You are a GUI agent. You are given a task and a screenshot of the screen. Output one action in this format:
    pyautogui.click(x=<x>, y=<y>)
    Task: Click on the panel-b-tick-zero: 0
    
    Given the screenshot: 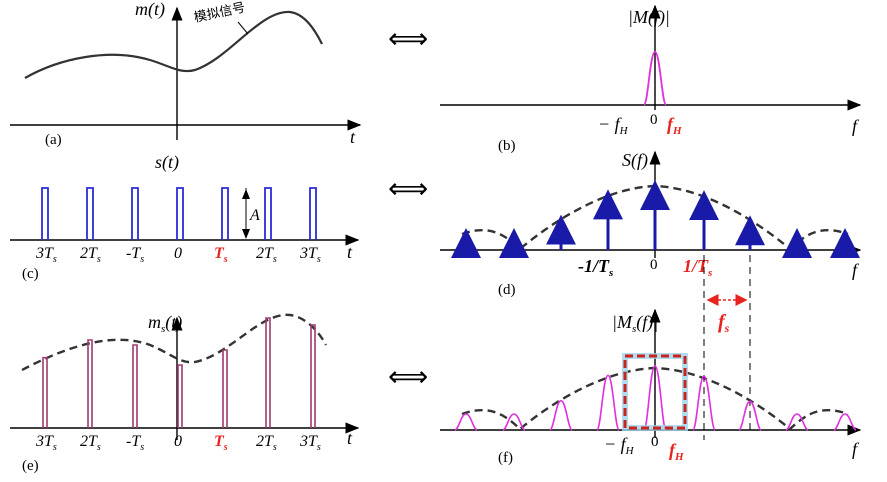 What is the action you would take?
    pyautogui.click(x=654, y=120)
    